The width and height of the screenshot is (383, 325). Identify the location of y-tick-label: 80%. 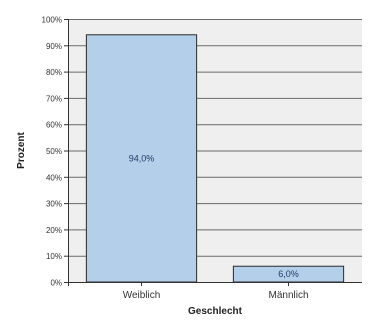
(54, 72).